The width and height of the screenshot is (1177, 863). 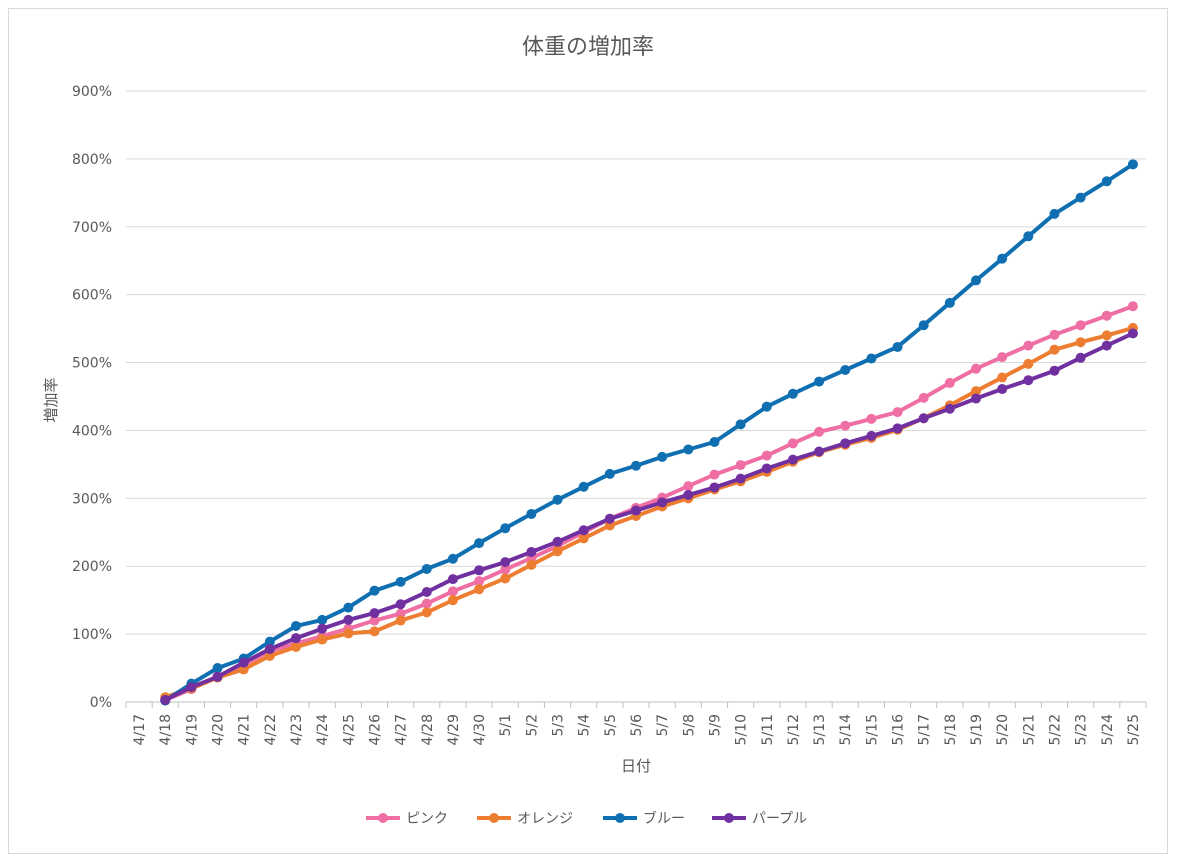 What do you see at coordinates (925, 729) in the screenshot?
I see `x-tick-label: 5/17` at bounding box center [925, 729].